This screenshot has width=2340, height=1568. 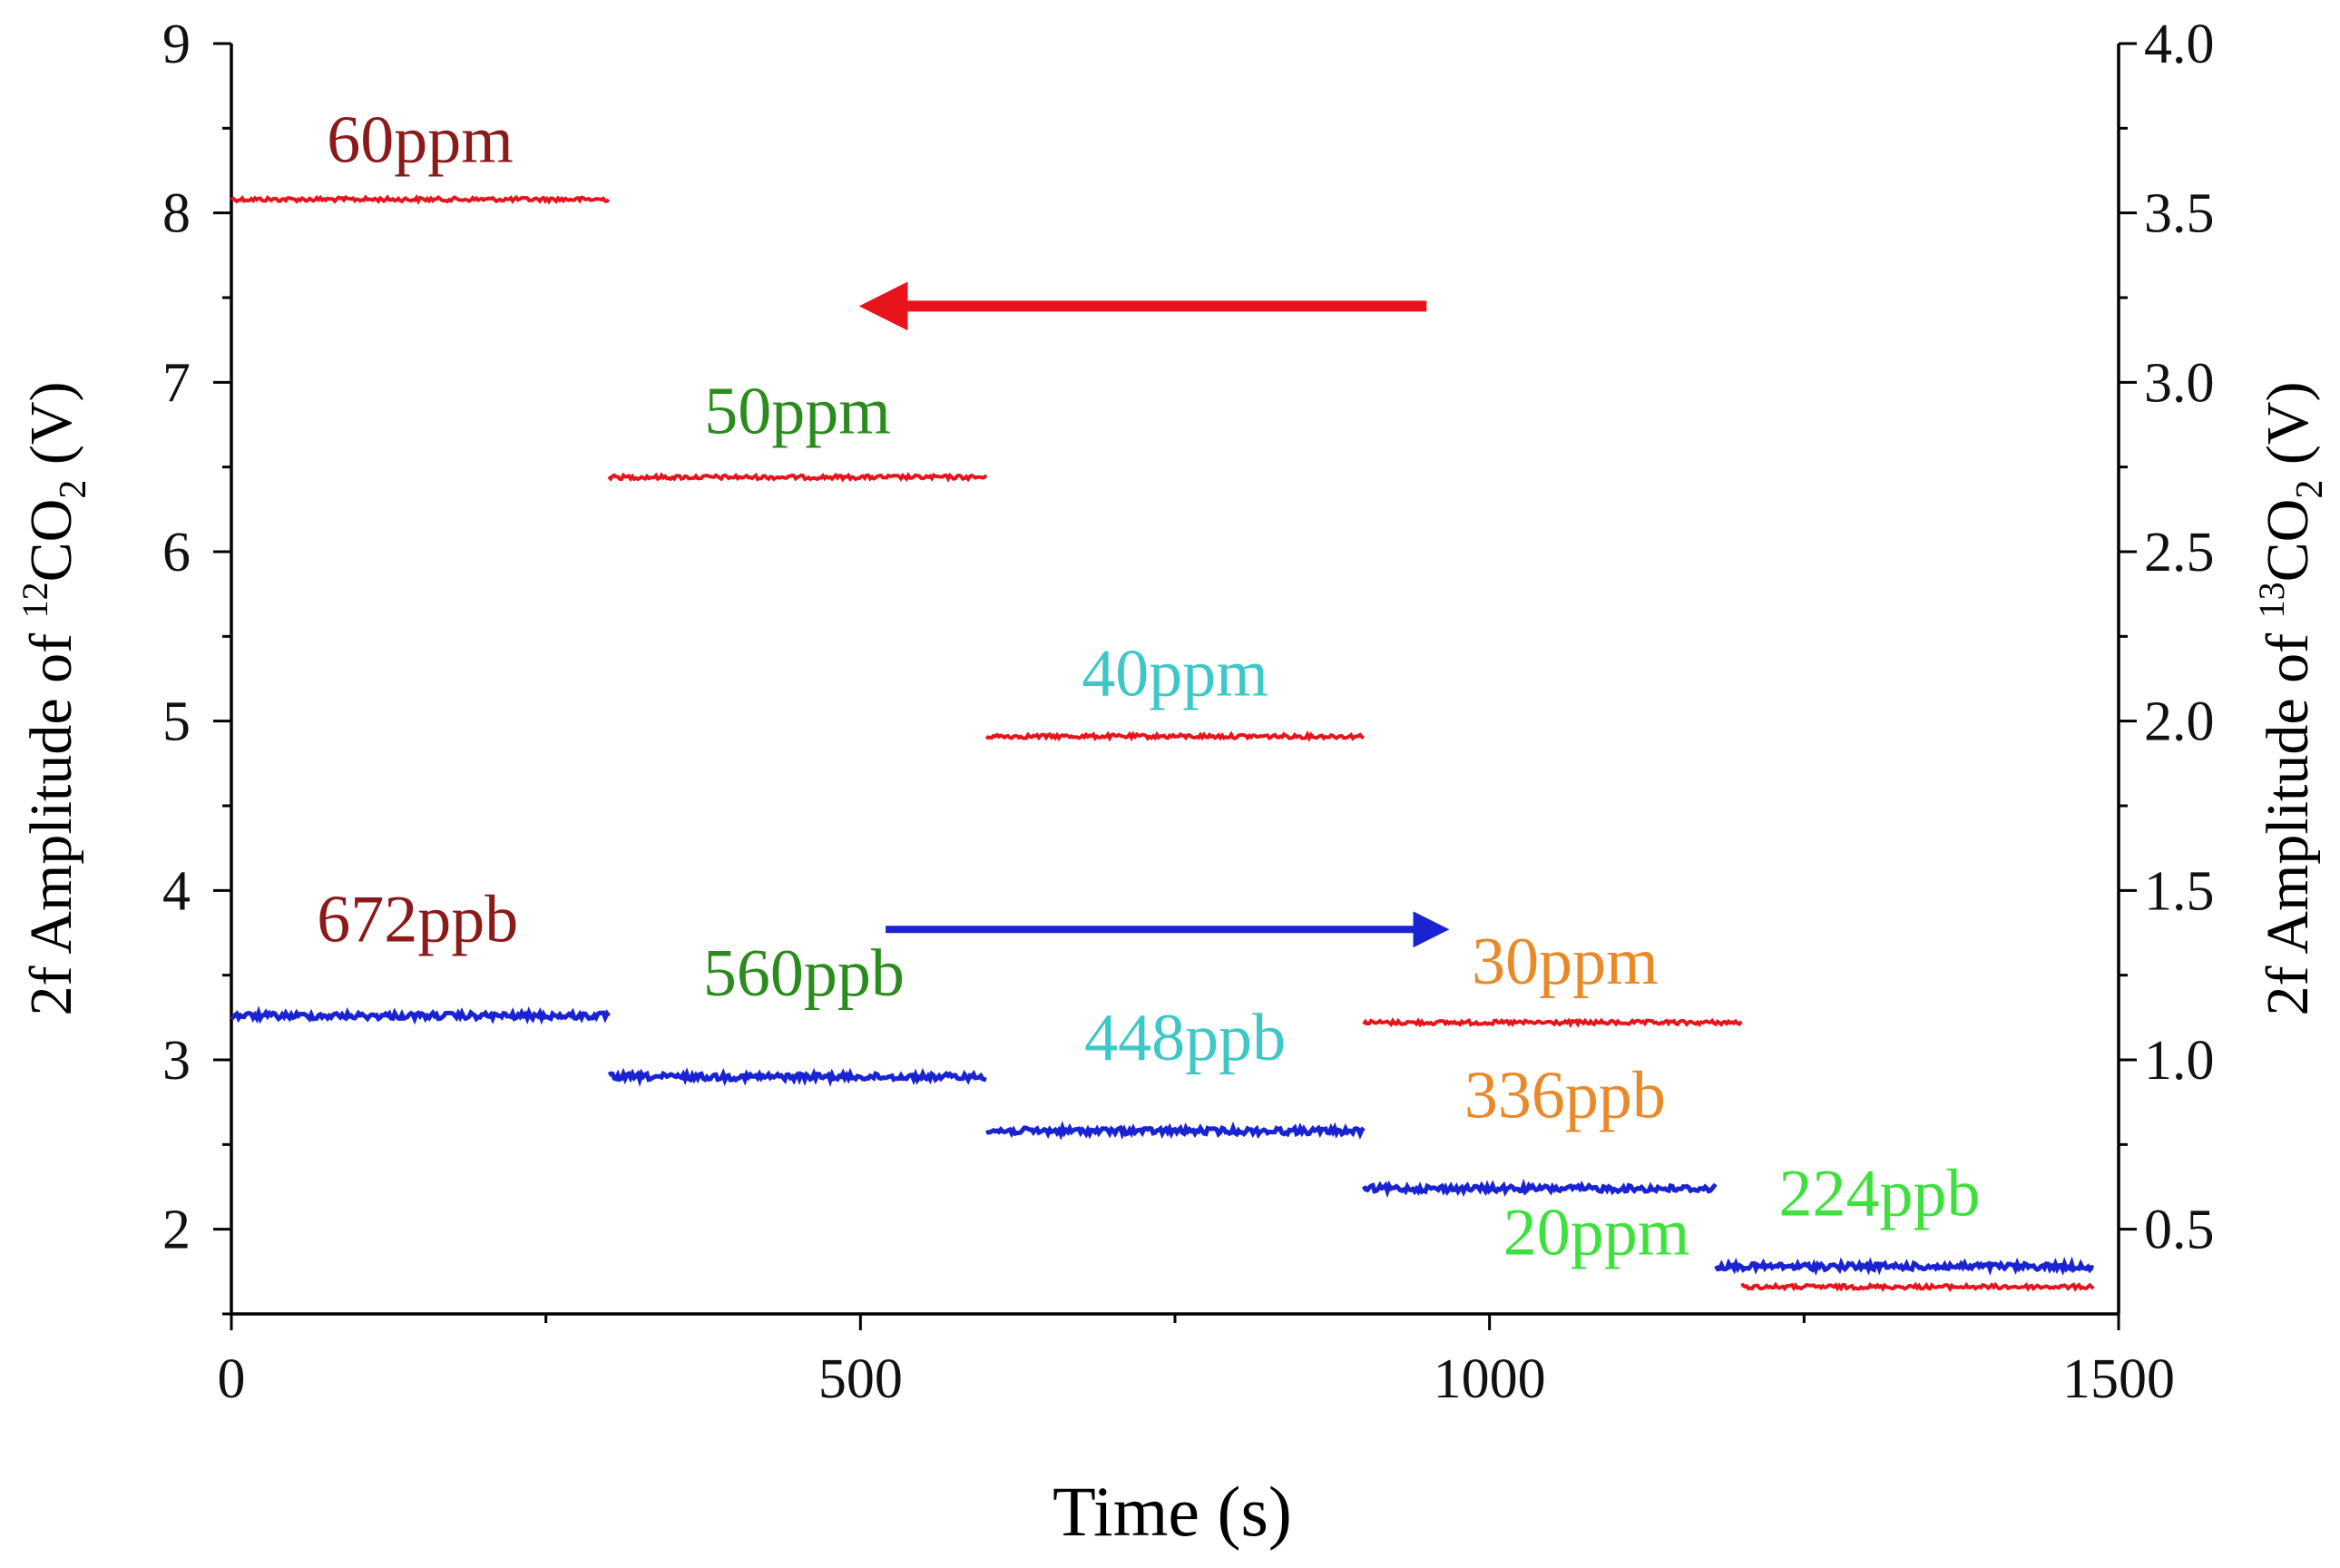 What do you see at coordinates (1185, 1038) in the screenshot?
I see `segment-label: 448ppb` at bounding box center [1185, 1038].